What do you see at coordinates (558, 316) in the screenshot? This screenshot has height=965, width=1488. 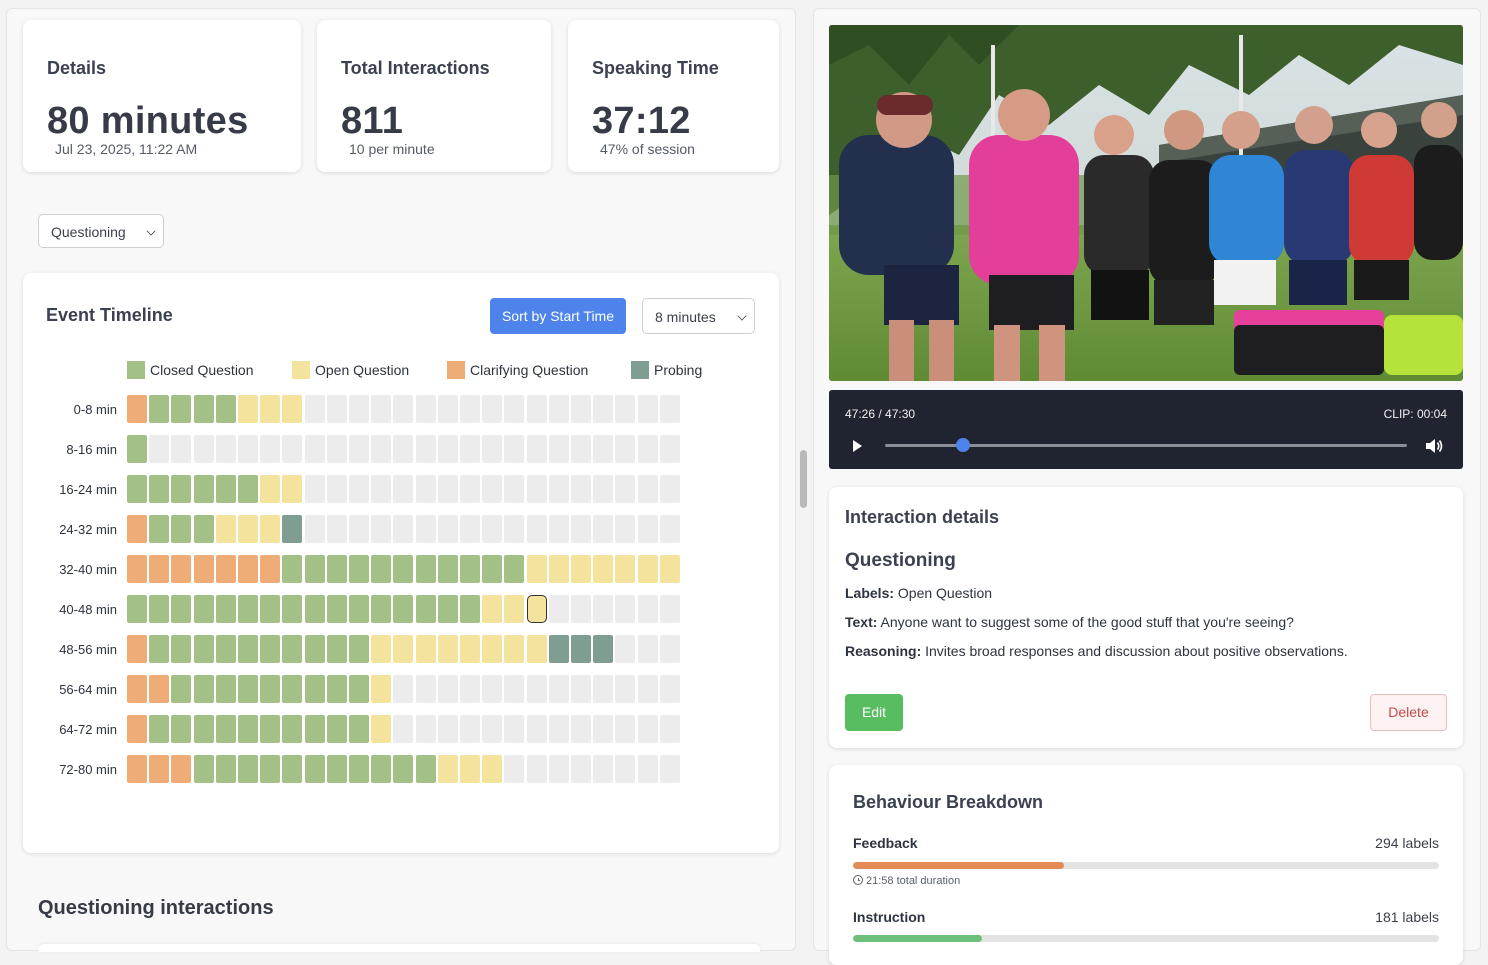 I see `sort-by-start-time-button: Sort by Start Time` at bounding box center [558, 316].